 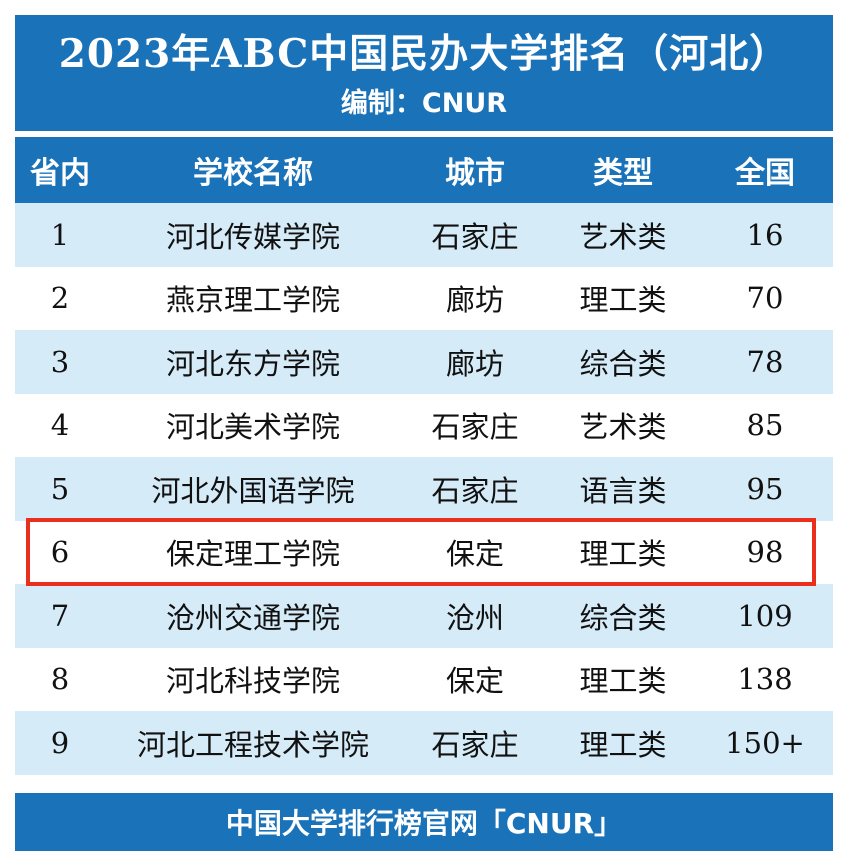 I want to click on row-school-name: 燕京理工学院, so click(x=252, y=300).